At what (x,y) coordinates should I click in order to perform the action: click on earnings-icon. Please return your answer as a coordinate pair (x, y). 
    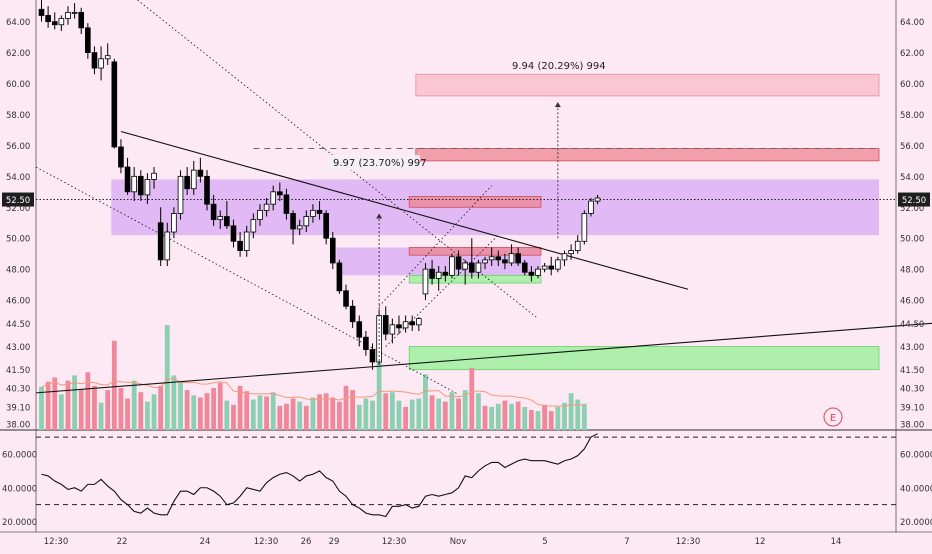
    Looking at the image, I should click on (833, 417).